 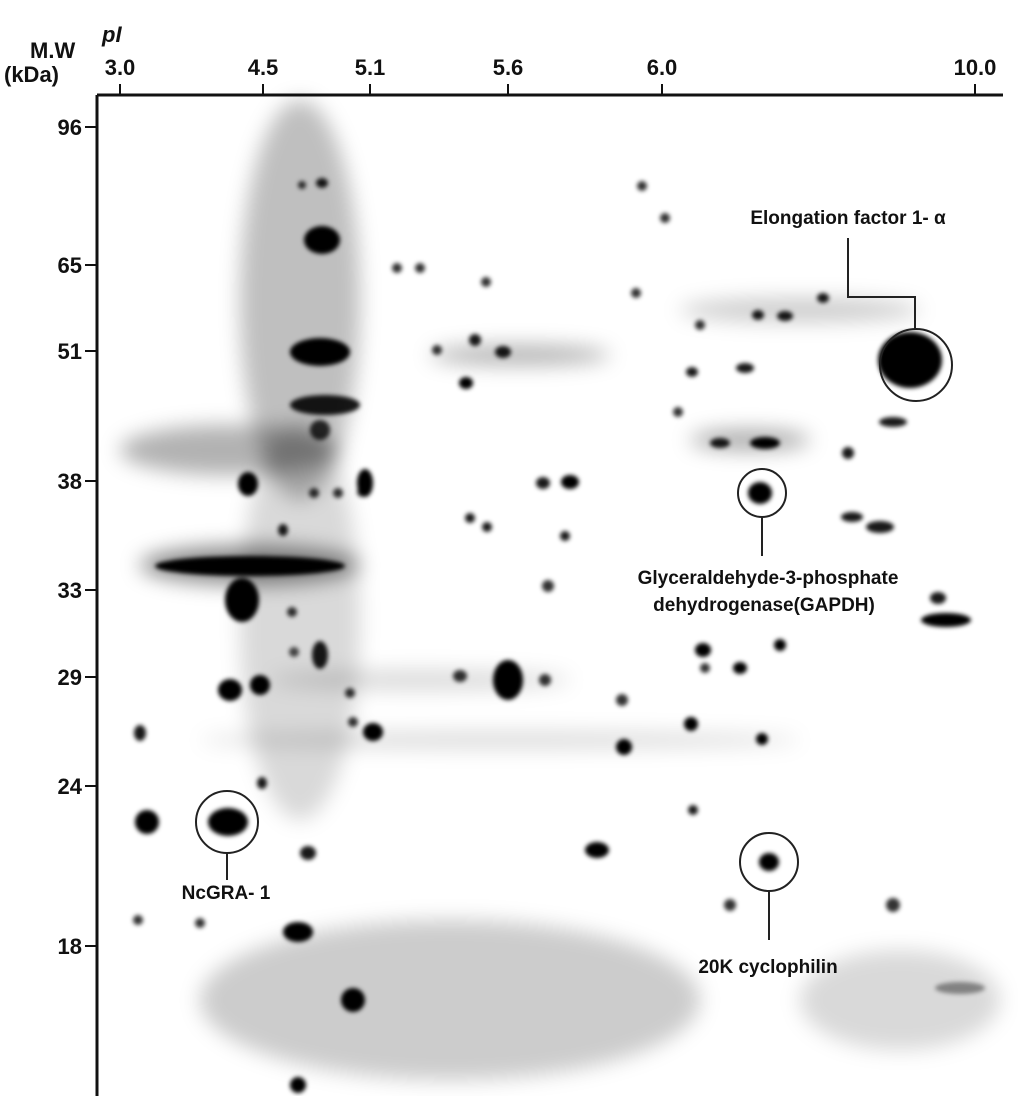 I want to click on x-tick-label: 5.1, so click(x=370, y=67).